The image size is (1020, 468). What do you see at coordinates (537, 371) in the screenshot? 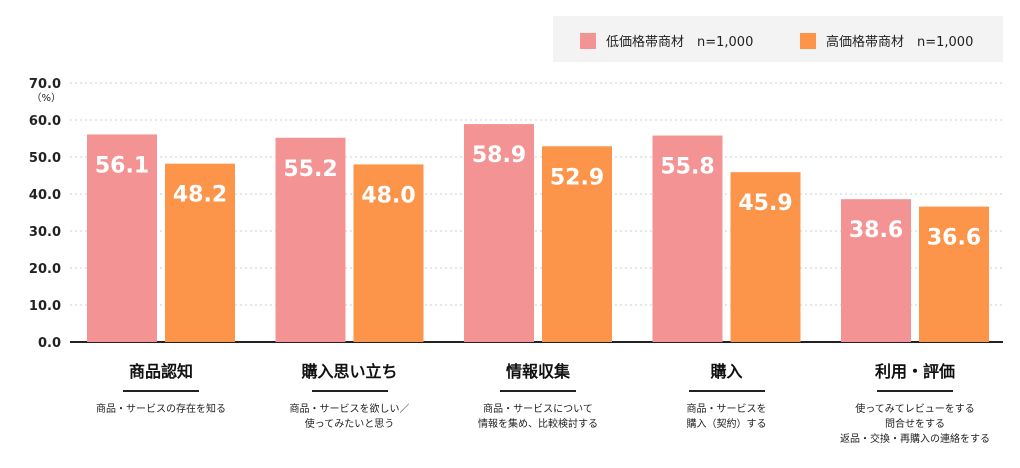
I see `category-title: 情報収集` at bounding box center [537, 371].